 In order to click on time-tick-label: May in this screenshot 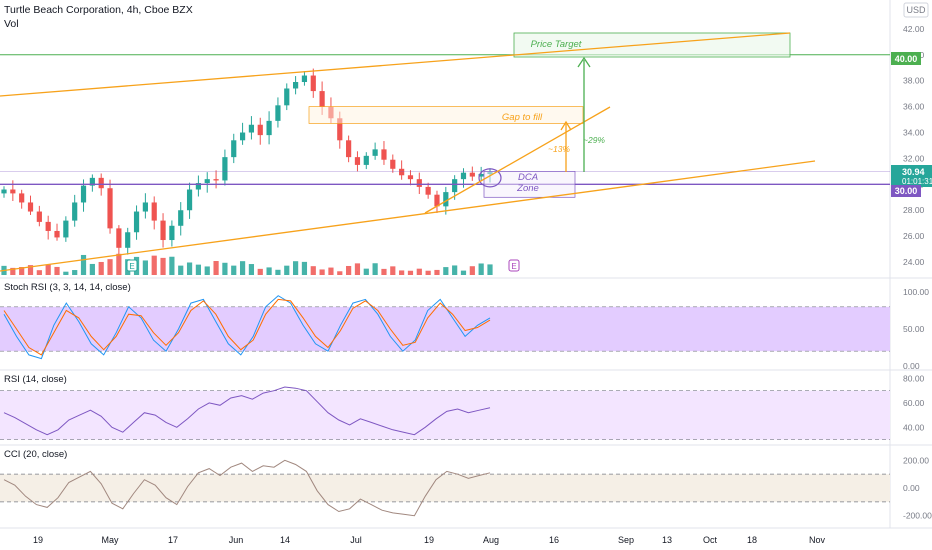, I will do `click(110, 540)`.